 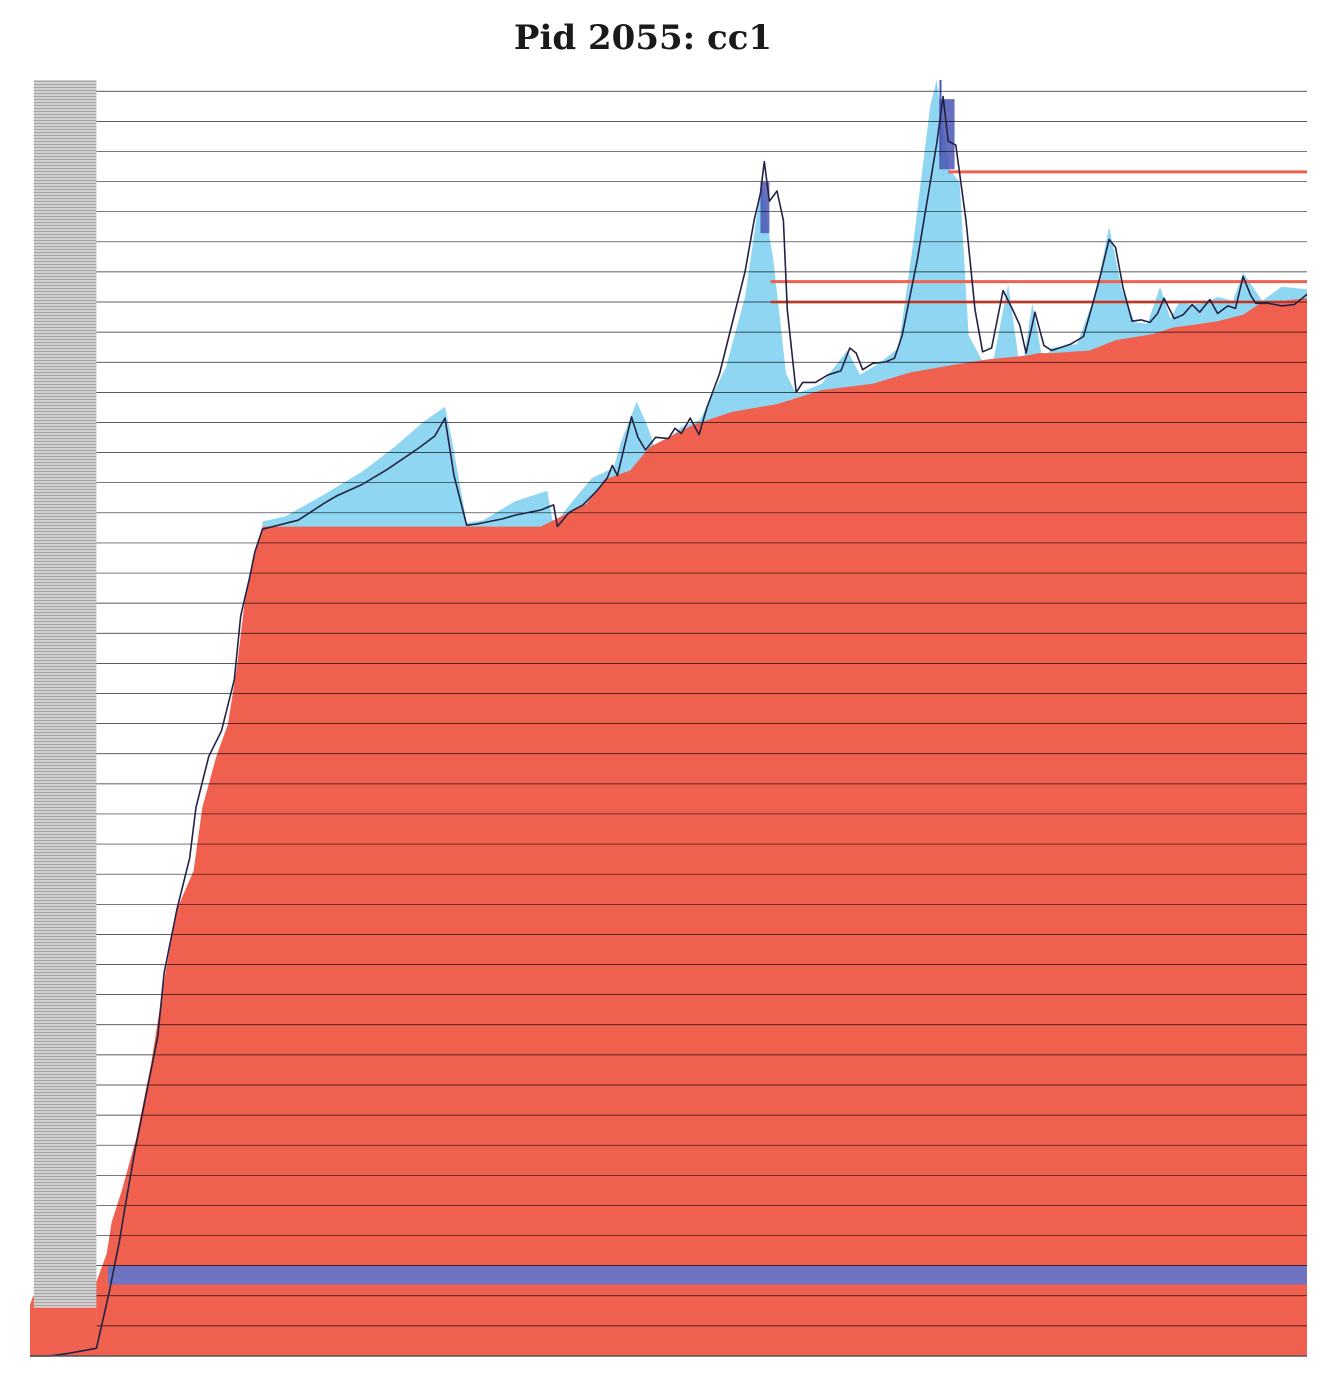 What do you see at coordinates (643, 38) in the screenshot?
I see `chart-title: Pid 2055: cc1` at bounding box center [643, 38].